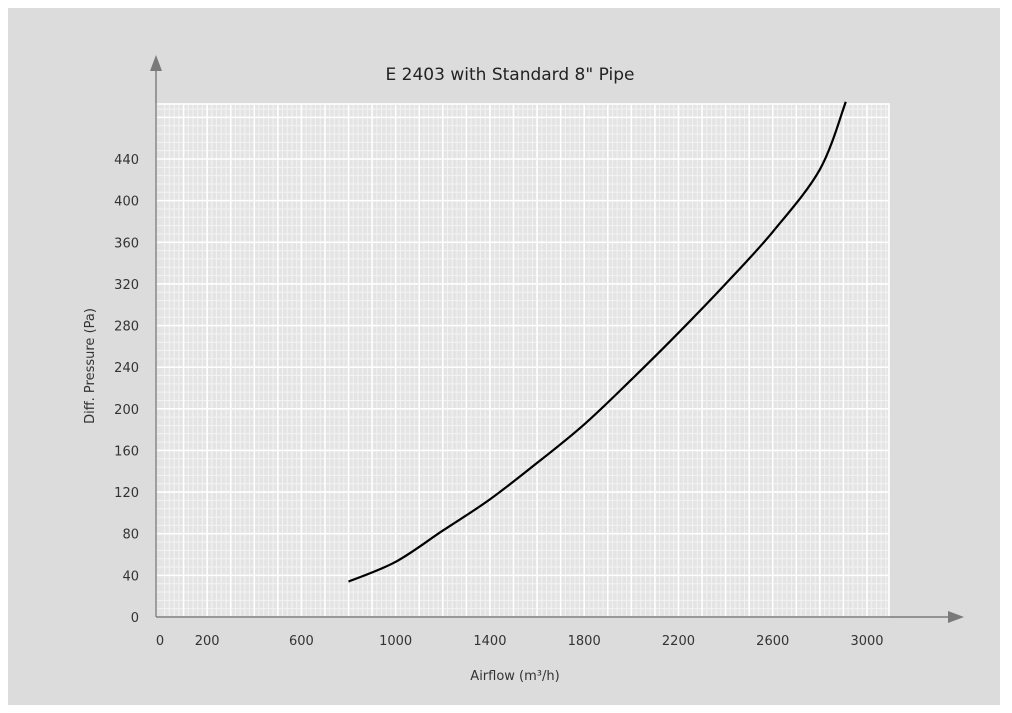 This screenshot has height=713, width=1012. What do you see at coordinates (301, 641) in the screenshot?
I see `x-tick-label: 600` at bounding box center [301, 641].